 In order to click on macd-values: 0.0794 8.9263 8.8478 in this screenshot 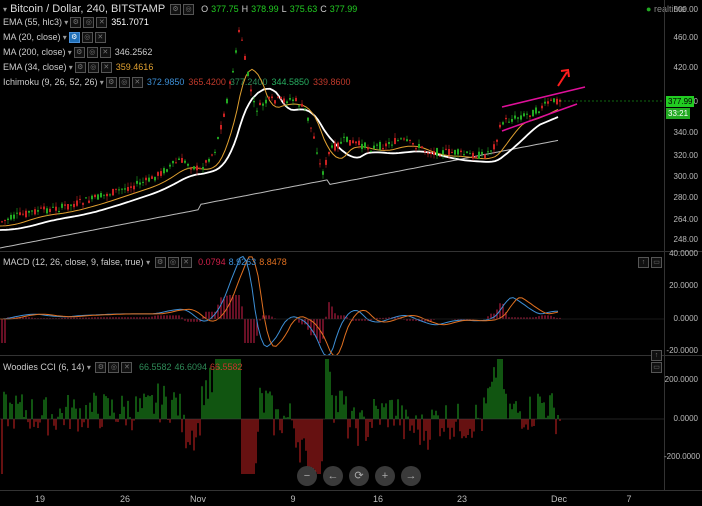, I will do `click(244, 262)`.